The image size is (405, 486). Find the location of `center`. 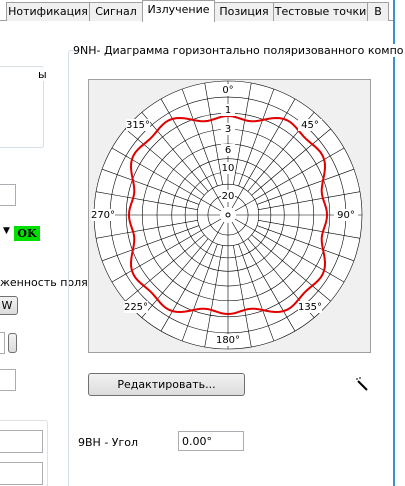

center is located at coordinates (228, 215).